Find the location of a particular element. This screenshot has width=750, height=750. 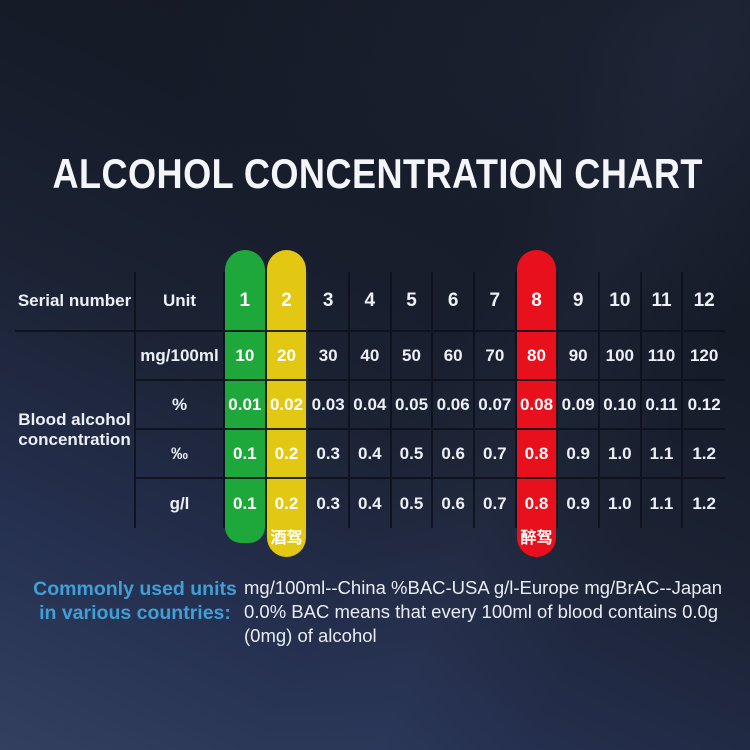

value-cell-col8-row3: 0.8 is located at coordinates (537, 454).